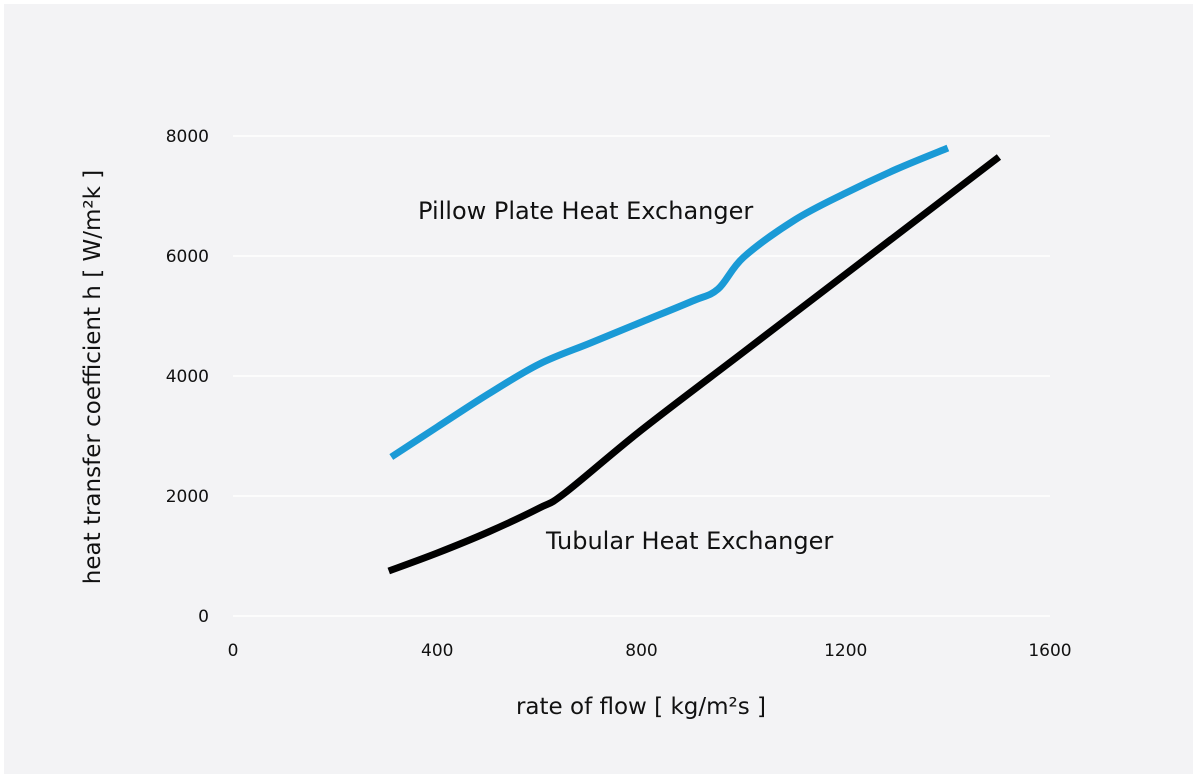  Describe the element at coordinates (1049, 651) in the screenshot. I see `x-tick-label: 1600` at that location.